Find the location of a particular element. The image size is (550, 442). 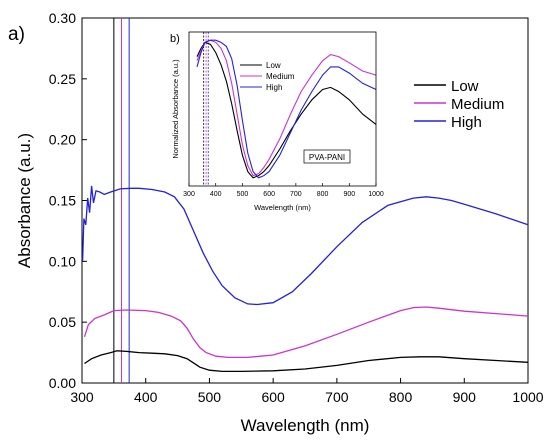

inset-x-axis-label: Wavelength (nm) is located at coordinates (282, 207).